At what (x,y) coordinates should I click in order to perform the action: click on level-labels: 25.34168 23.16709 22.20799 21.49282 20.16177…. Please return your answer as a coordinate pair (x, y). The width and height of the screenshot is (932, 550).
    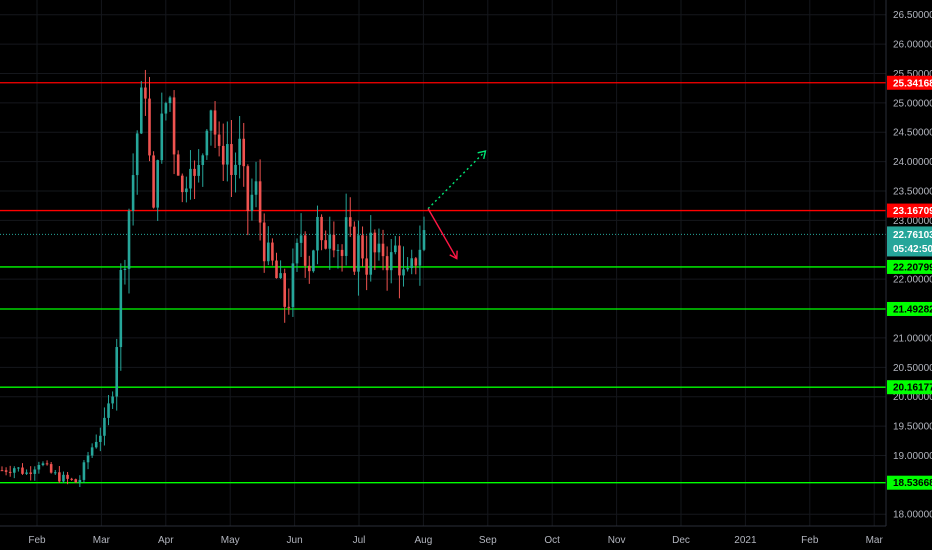
    Looking at the image, I should click on (909, 282).